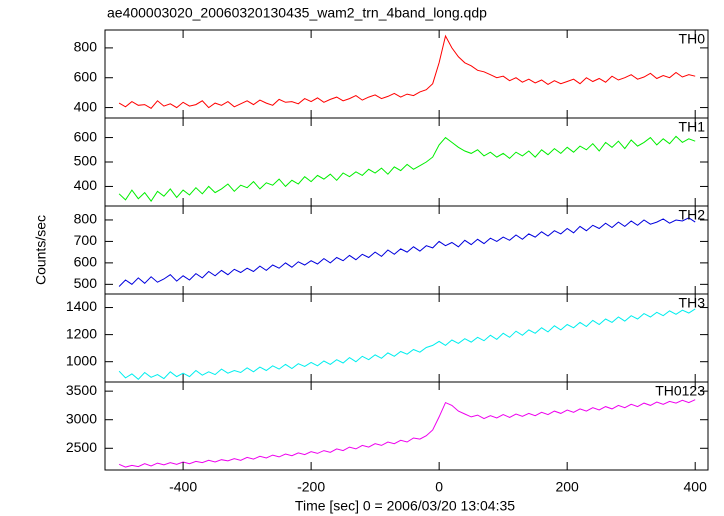 The width and height of the screenshot is (724, 516). What do you see at coordinates (311, 487) in the screenshot?
I see `x-tick-label: -200` at bounding box center [311, 487].